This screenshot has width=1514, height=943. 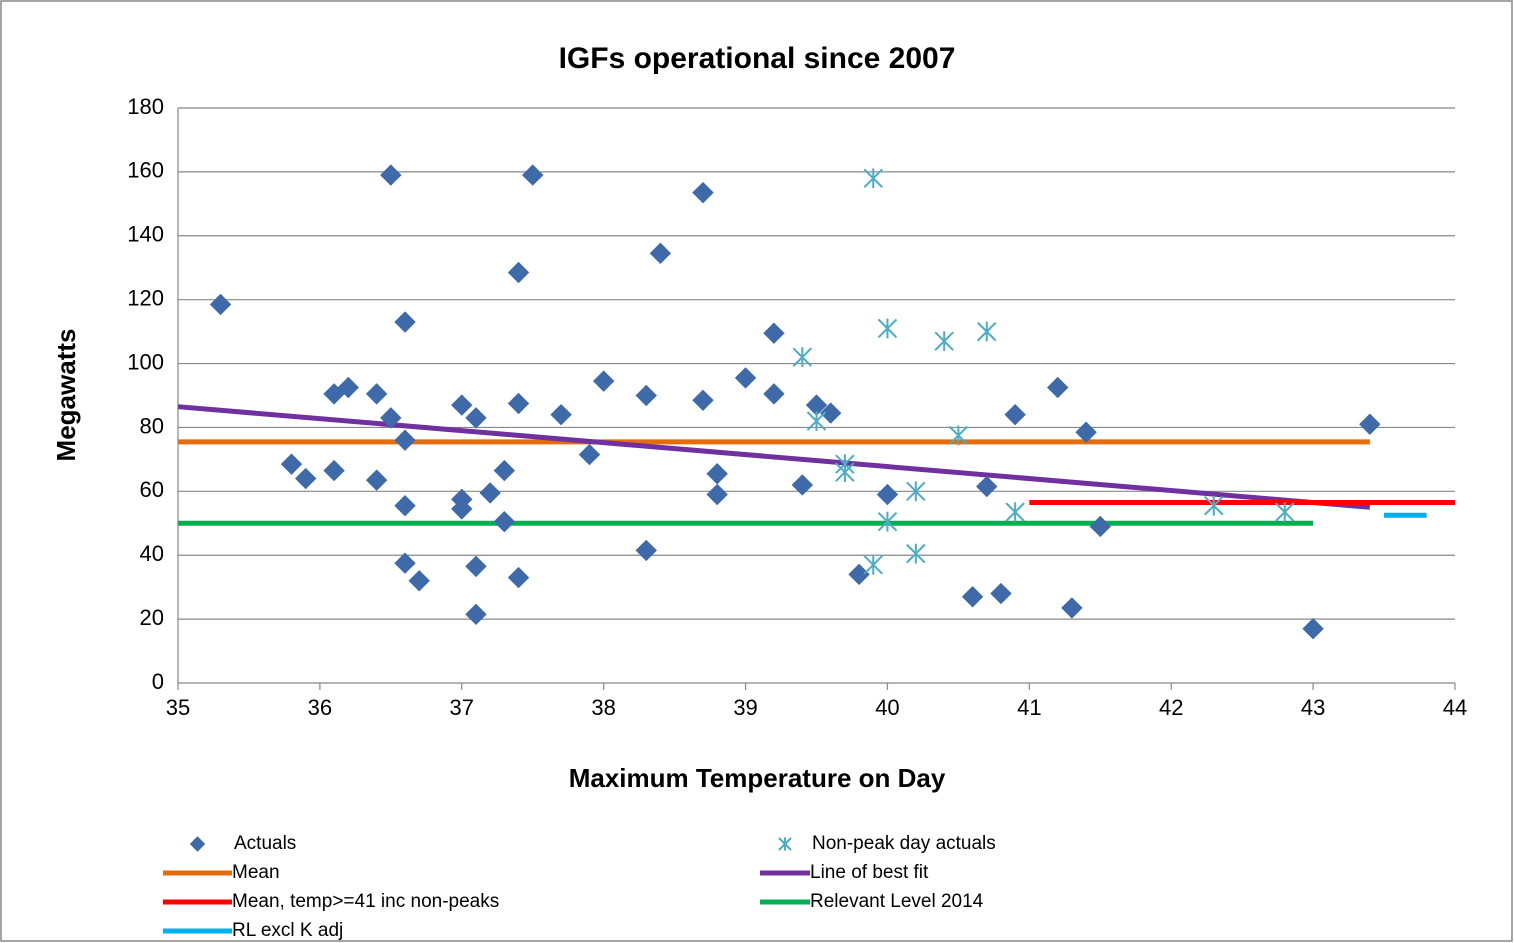 What do you see at coordinates (1455, 707) in the screenshot?
I see `x-tick-label: 44` at bounding box center [1455, 707].